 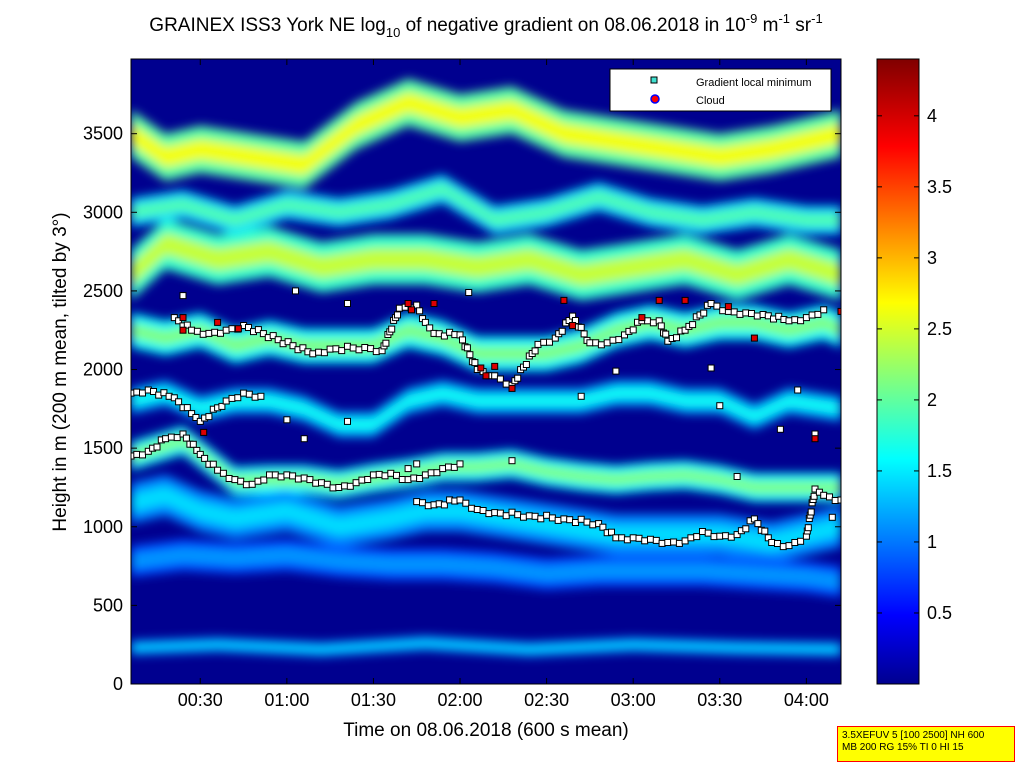 What do you see at coordinates (939, 329) in the screenshot?
I see `colorbar-tick-label: 2.5` at bounding box center [939, 329].